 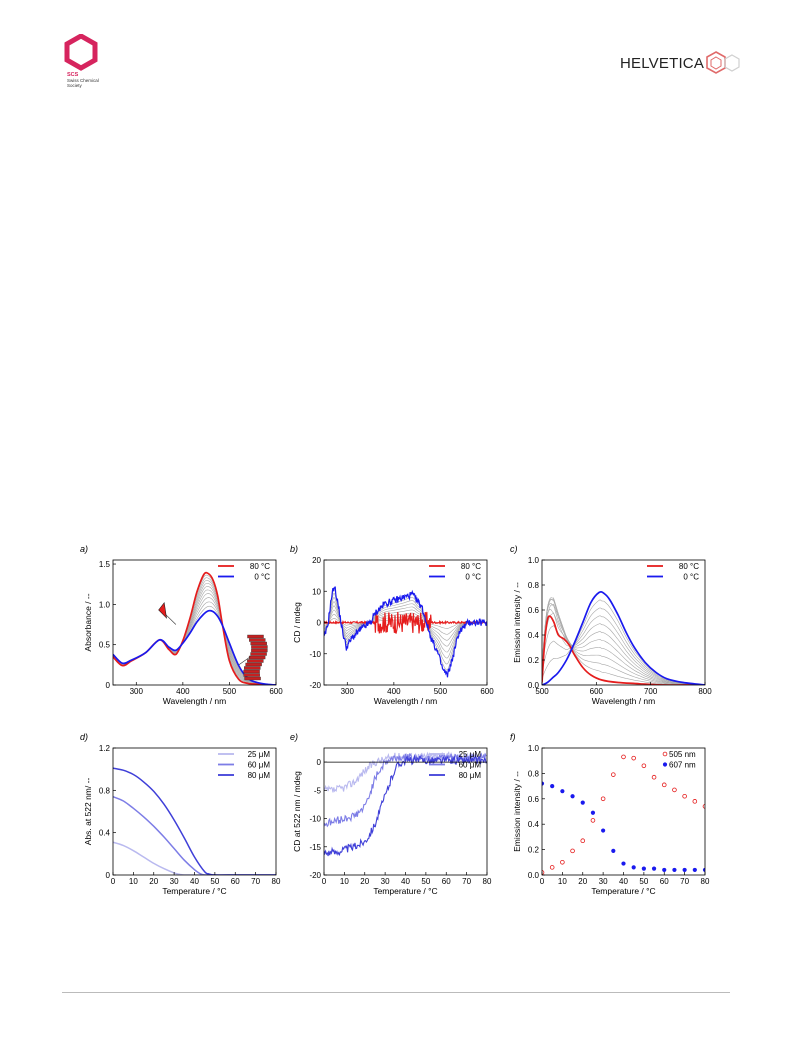 What do you see at coordinates (534, 773) in the screenshot?
I see `y-tick-label: 0.8` at bounding box center [534, 773].